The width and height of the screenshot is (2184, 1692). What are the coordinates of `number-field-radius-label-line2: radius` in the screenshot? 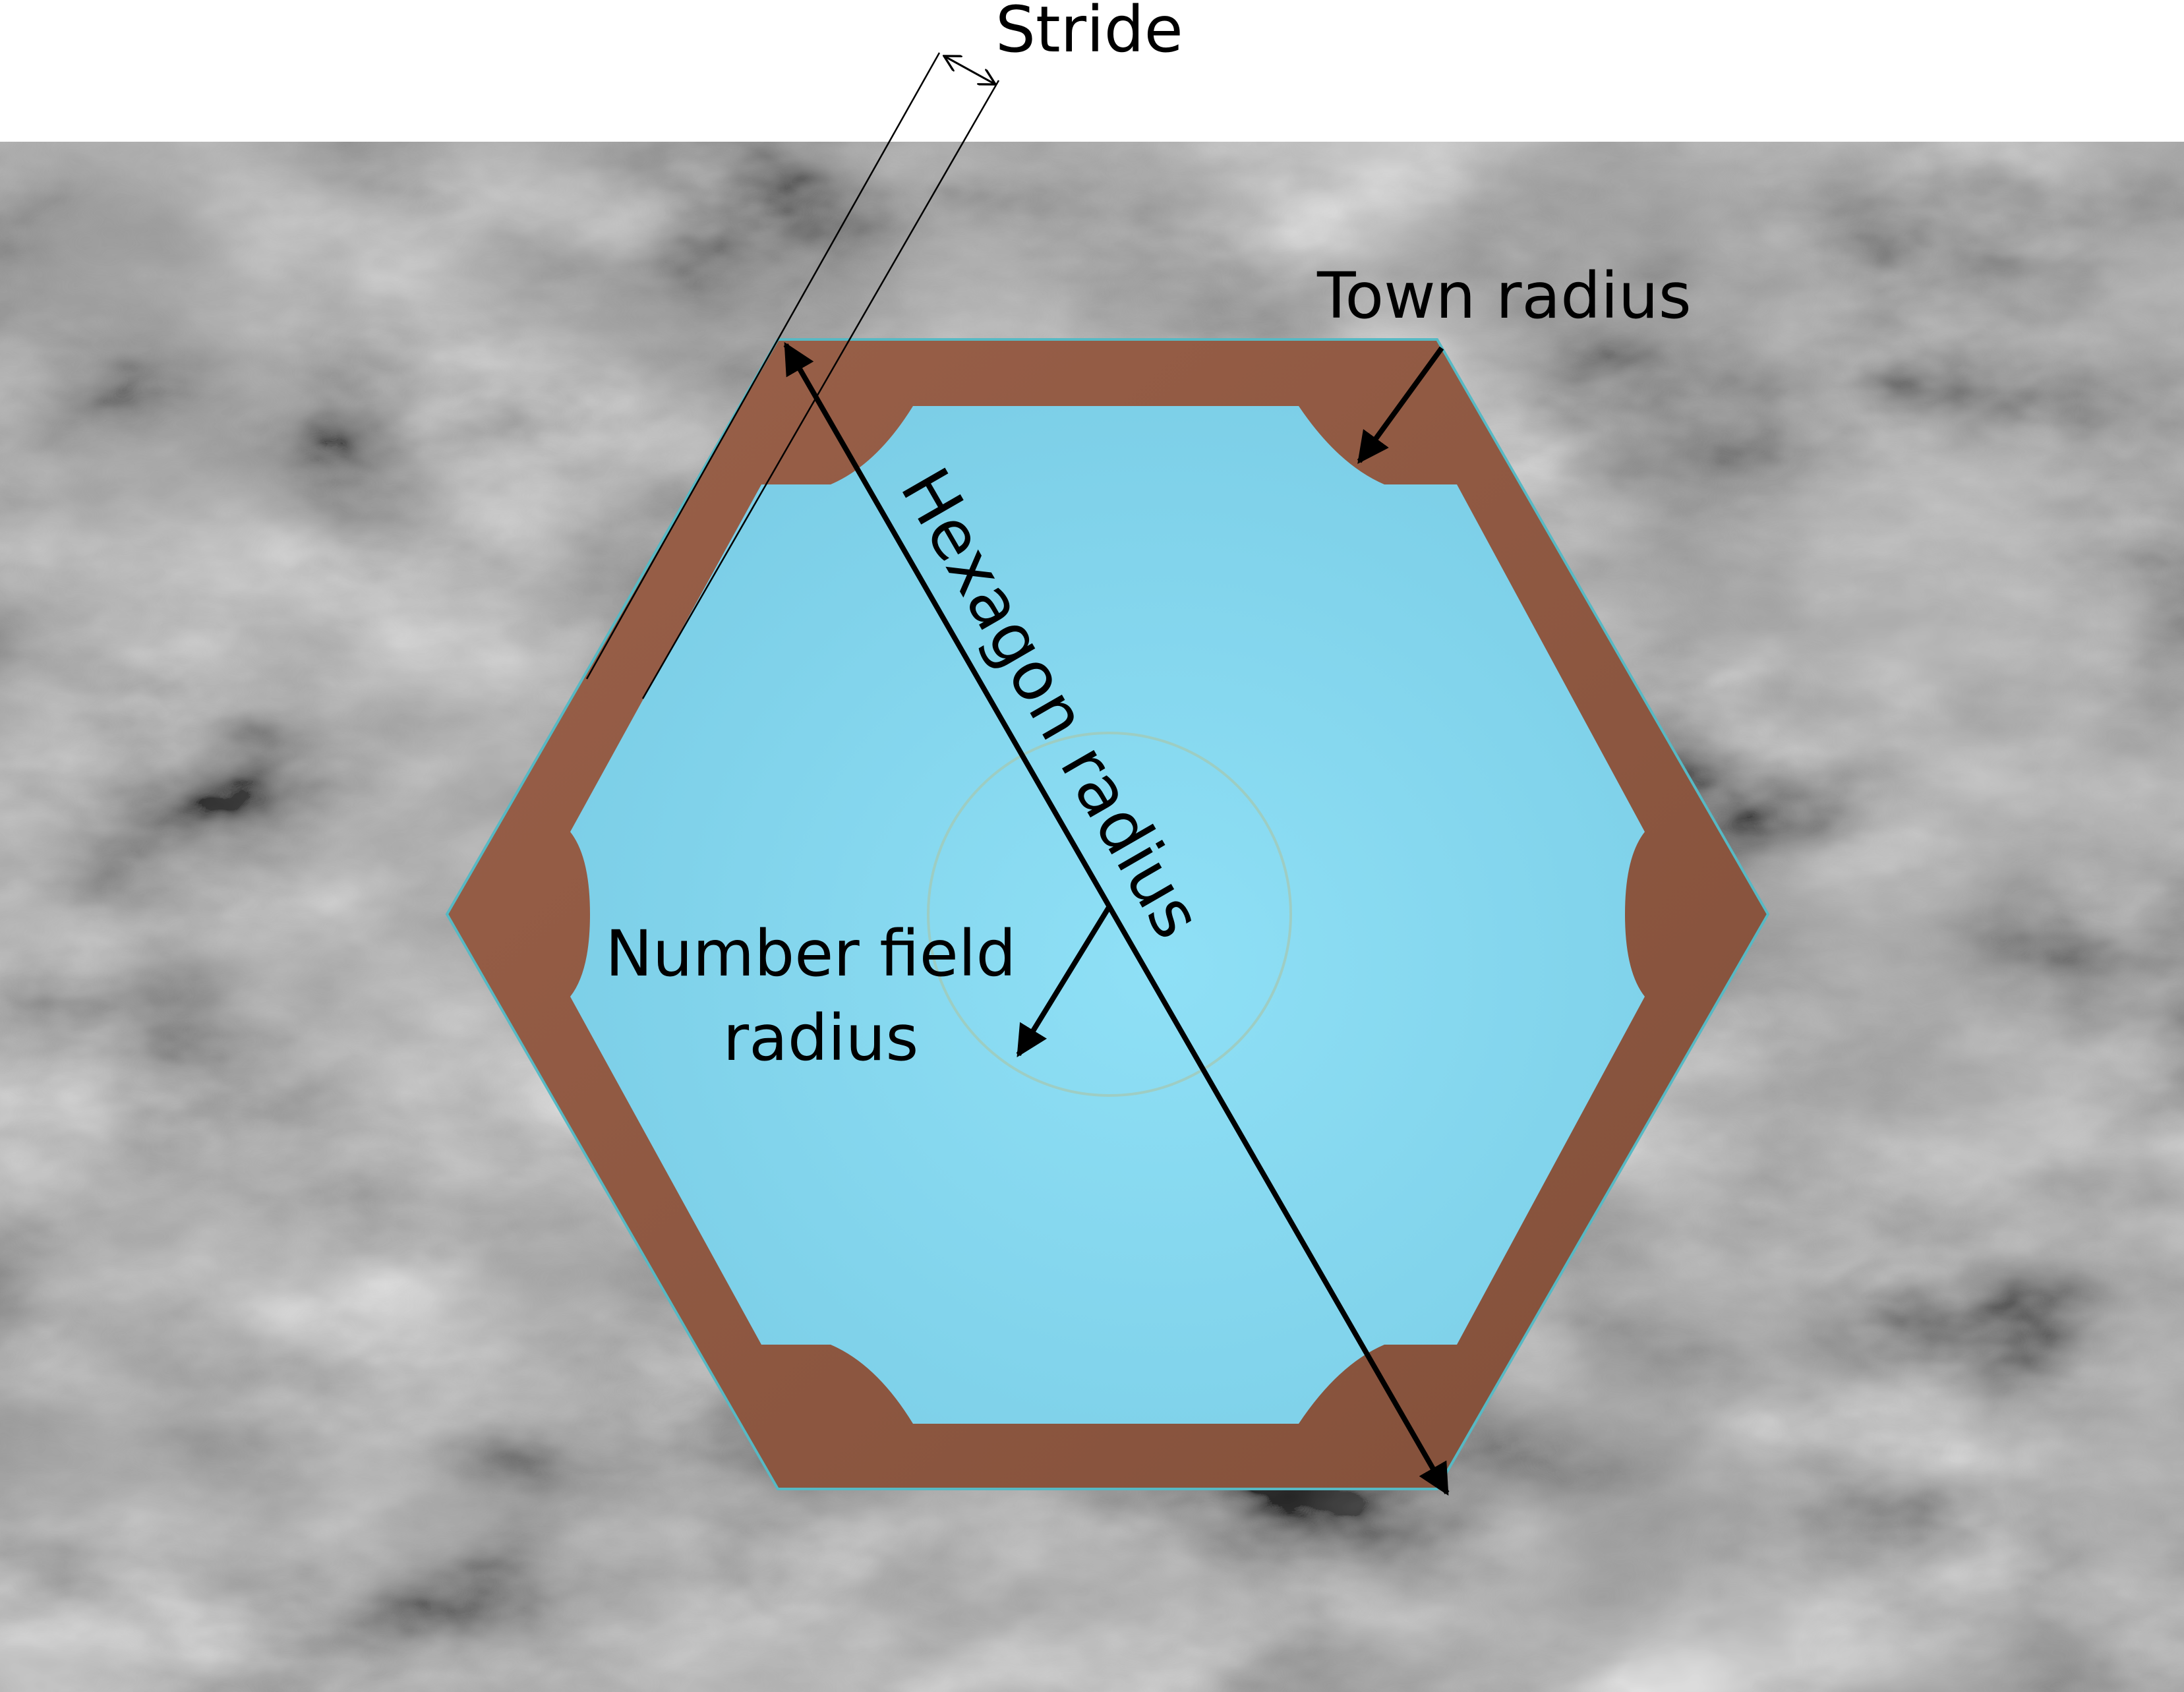 It's located at (821, 1038).